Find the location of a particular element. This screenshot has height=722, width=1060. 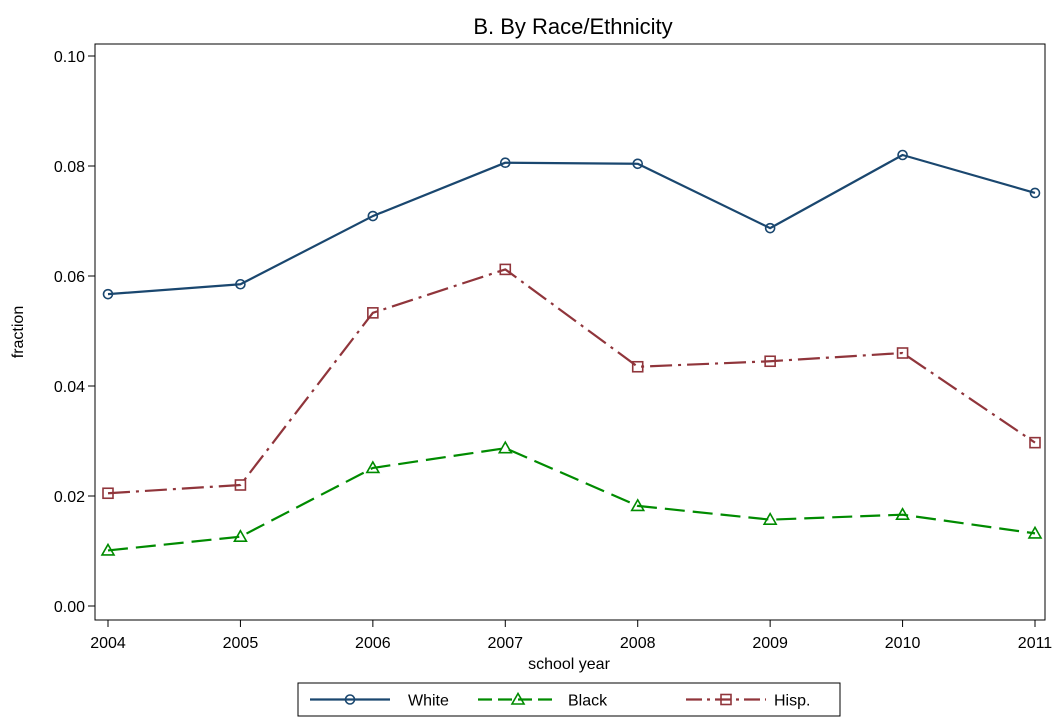

y-axis: 0.00 0.02 0.04 0.06 0.08 0.10 is located at coordinates (74, 332).